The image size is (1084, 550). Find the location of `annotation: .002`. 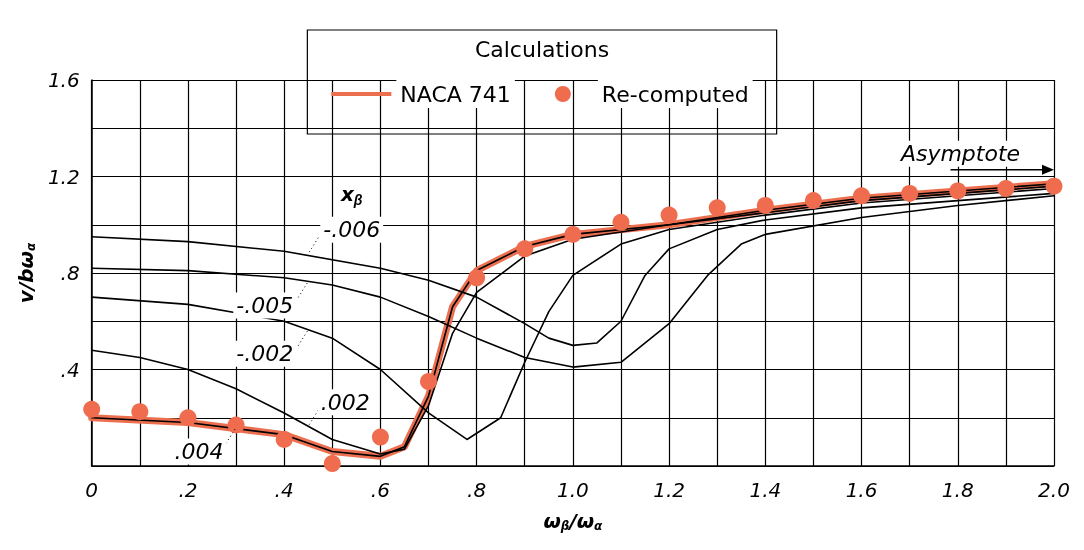

annotation: .002 is located at coordinates (345, 402).